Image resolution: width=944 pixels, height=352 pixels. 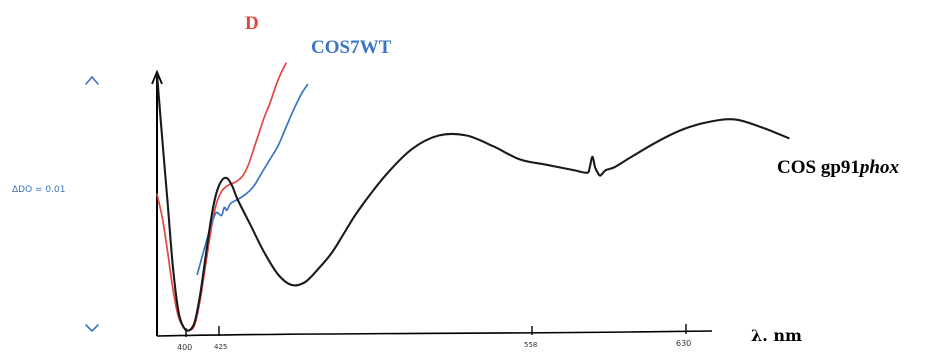 I want to click on x-tick-label-630: 630, so click(x=683, y=343).